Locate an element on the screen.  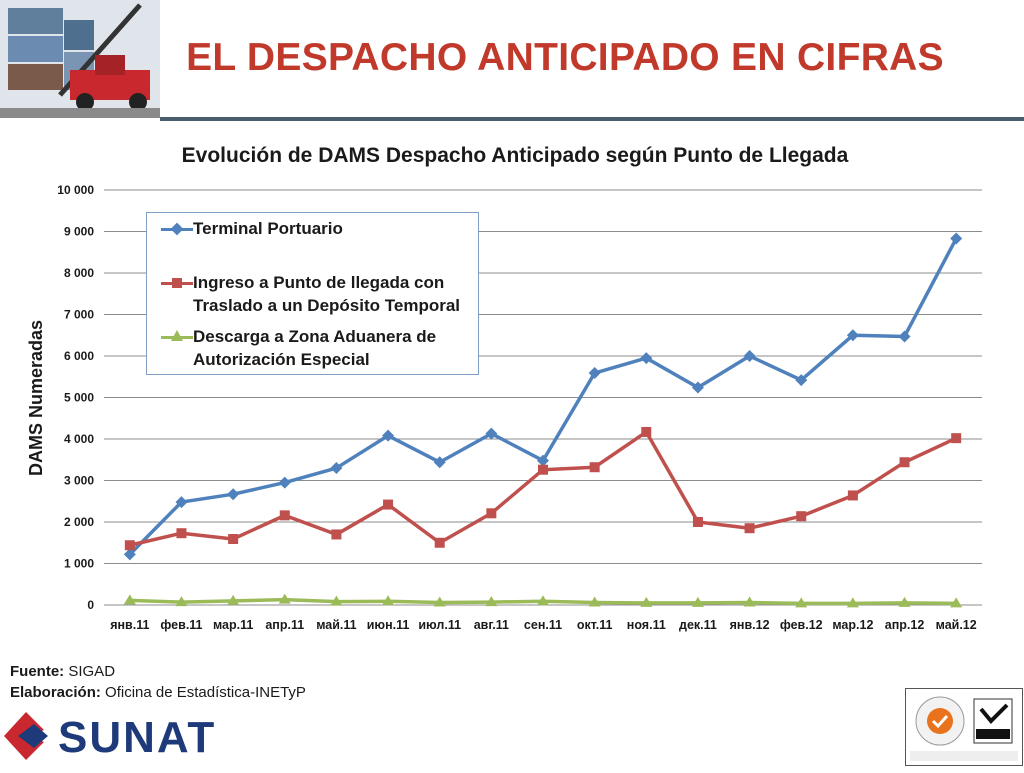
source-note: Fuente: SIGAD is located at coordinates (62, 671).